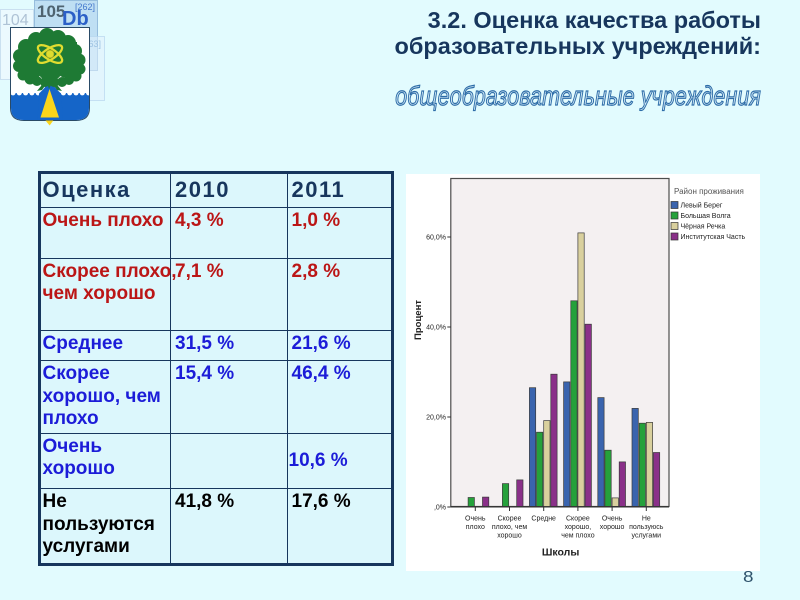  What do you see at coordinates (440, 508) in the screenshot?
I see `svg-text: ,0%` at bounding box center [440, 508].